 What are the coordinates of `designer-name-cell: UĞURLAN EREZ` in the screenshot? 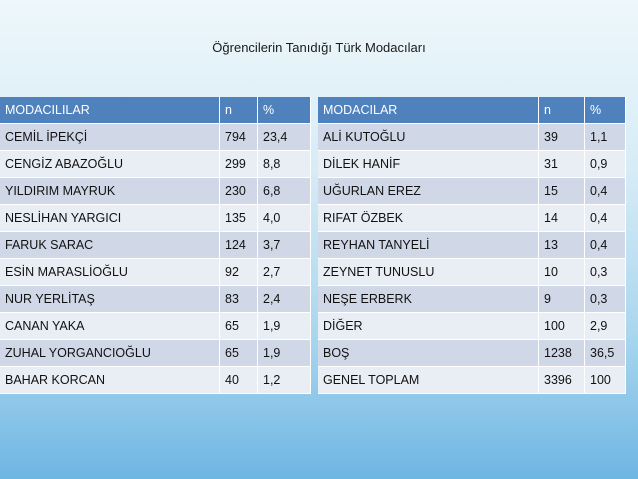 It's located at (428, 191).